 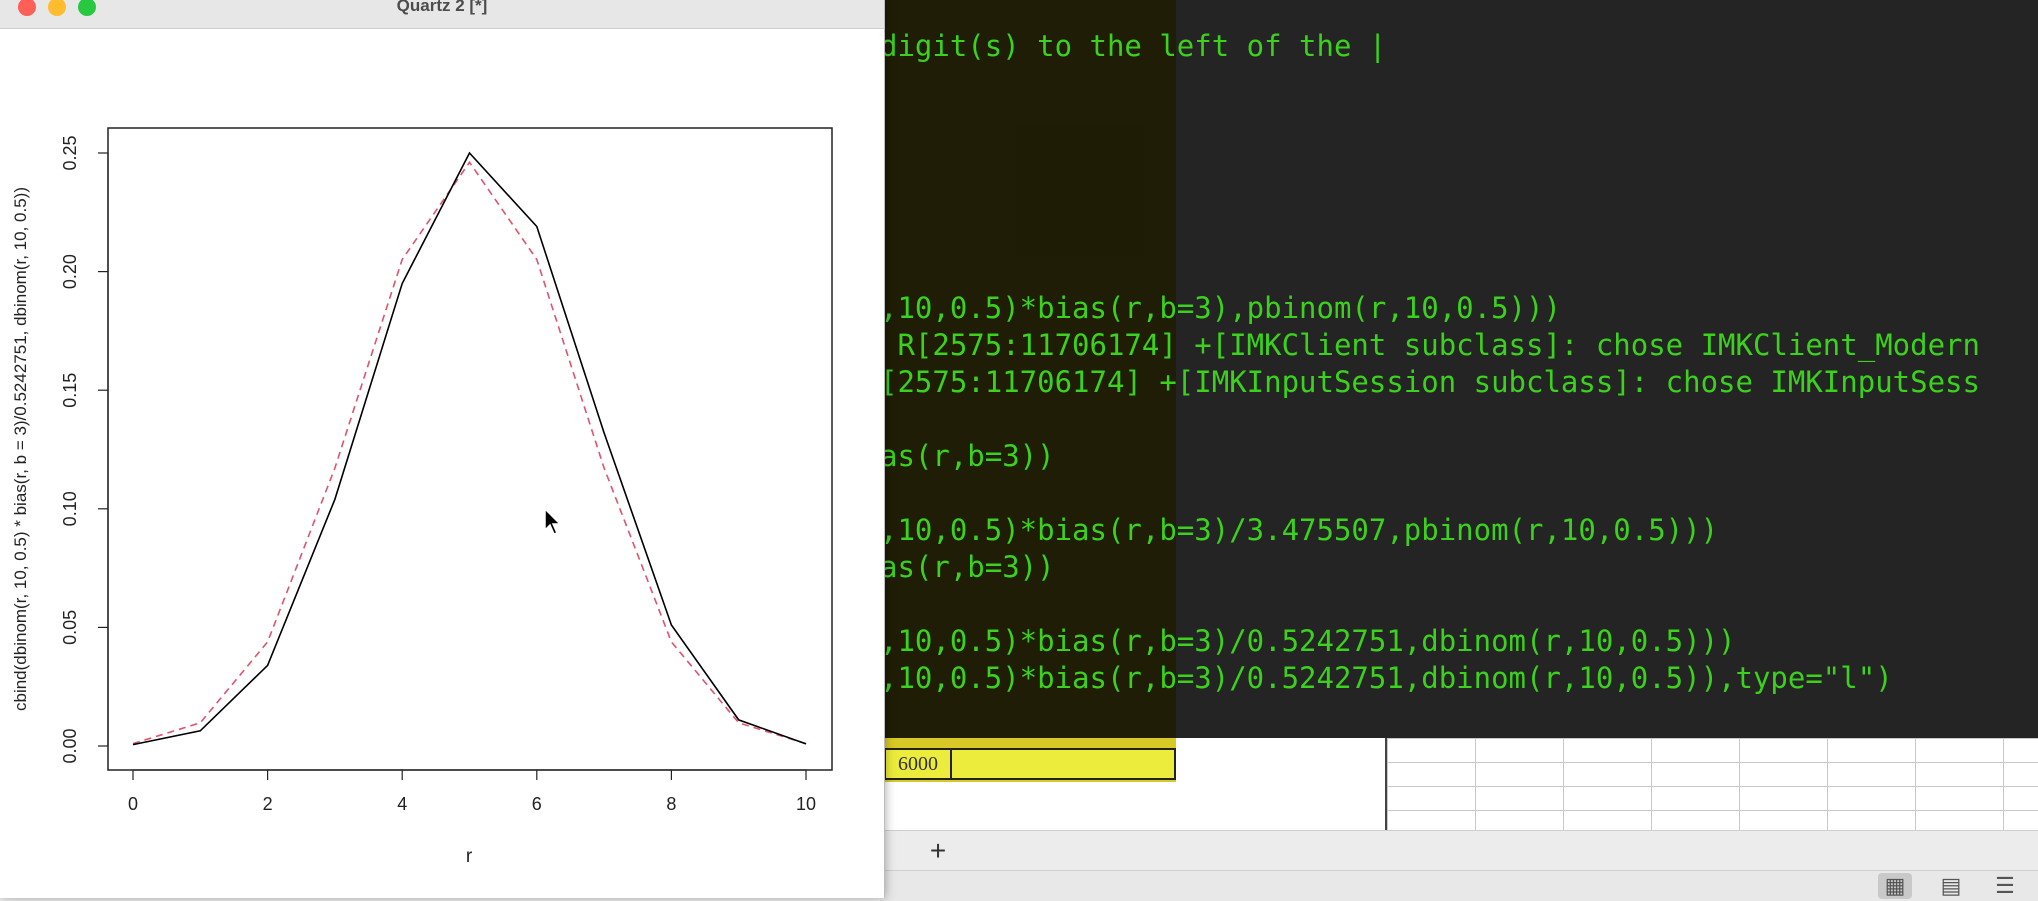 I want to click on x-tick-label: 8, so click(x=671, y=804).